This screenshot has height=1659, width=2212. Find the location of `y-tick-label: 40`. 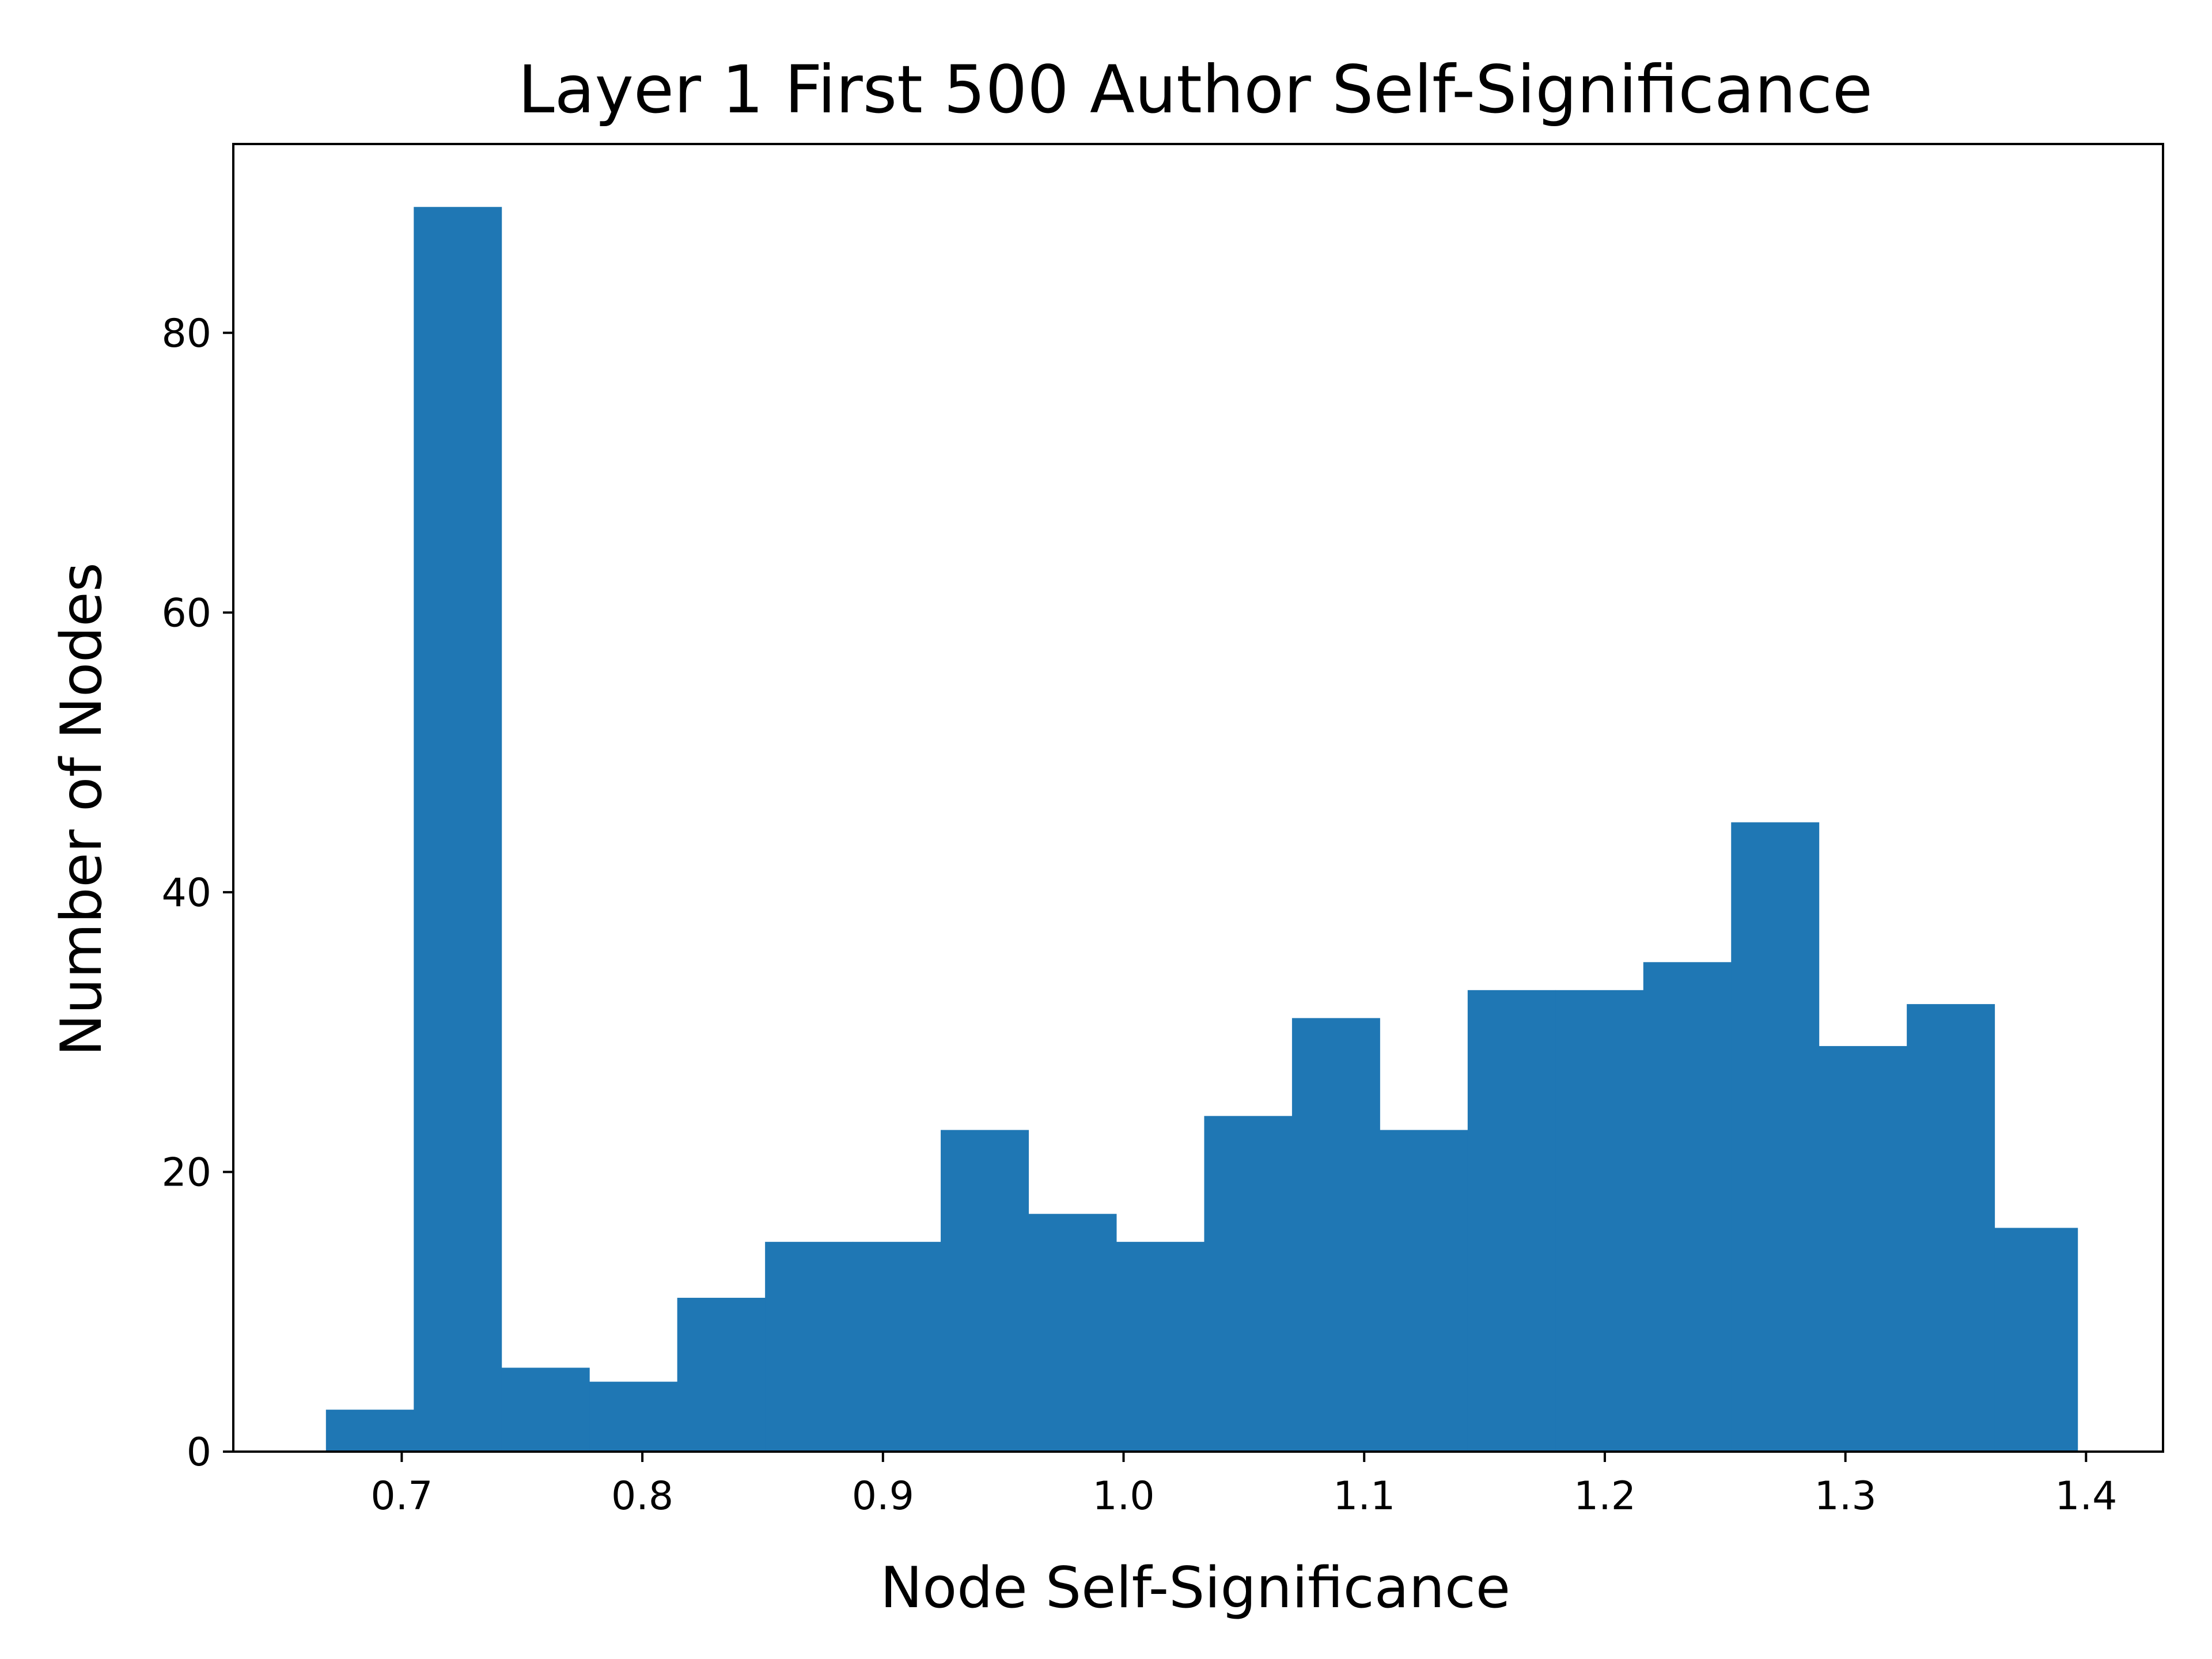

y-tick-label: 40 is located at coordinates (186, 893).